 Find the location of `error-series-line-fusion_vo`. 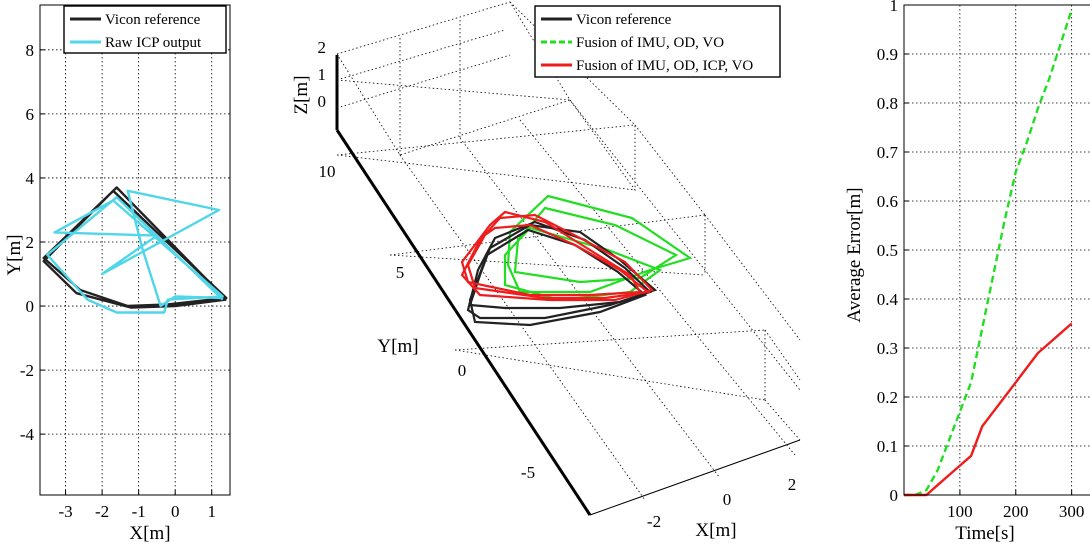

error-series-line-fusion_vo is located at coordinates (988, 253).